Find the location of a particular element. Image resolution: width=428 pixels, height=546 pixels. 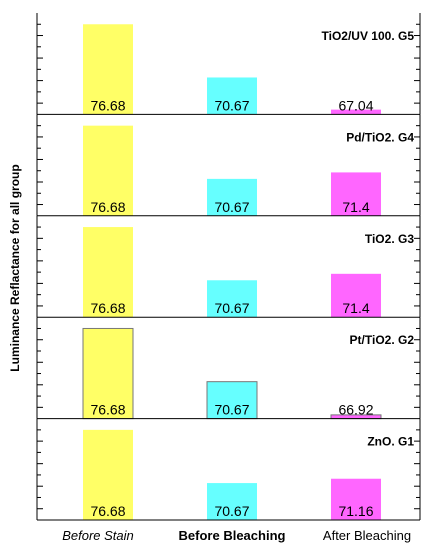

y-axis-label: Luminance Reflactance for all group is located at coordinates (15, 267).